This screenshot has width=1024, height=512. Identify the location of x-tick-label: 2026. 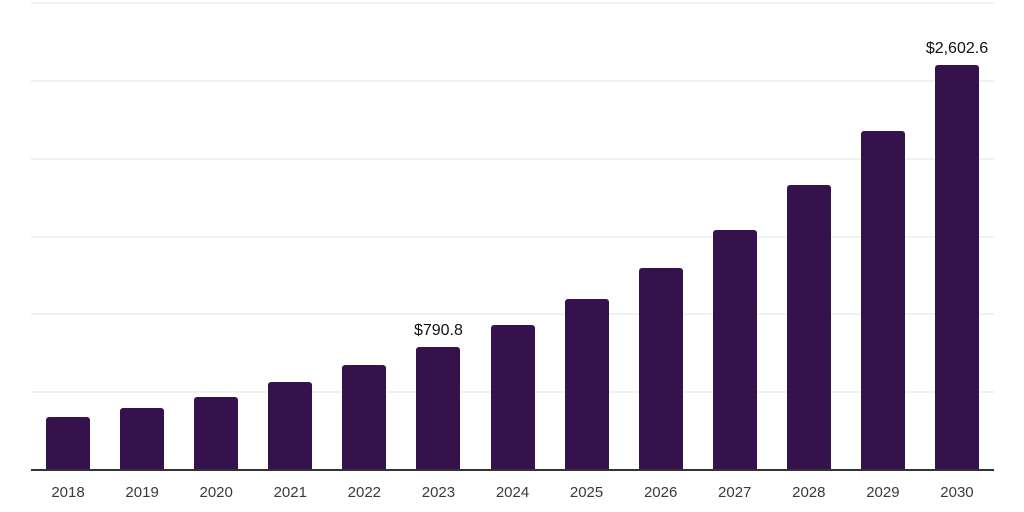
(660, 492).